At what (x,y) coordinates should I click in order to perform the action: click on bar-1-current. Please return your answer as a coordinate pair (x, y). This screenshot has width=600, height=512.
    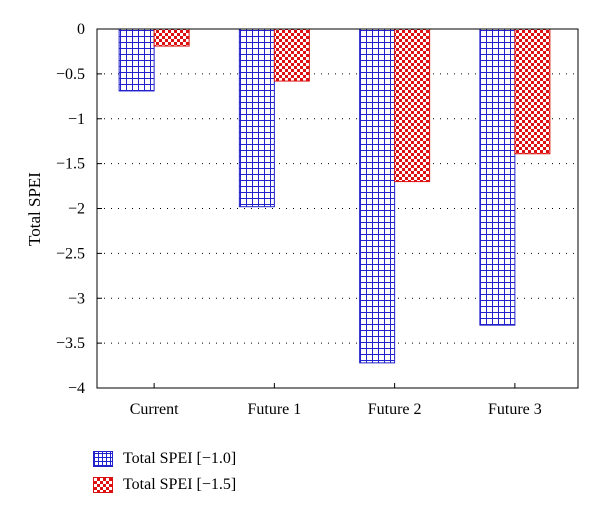
    Looking at the image, I should click on (136, 60).